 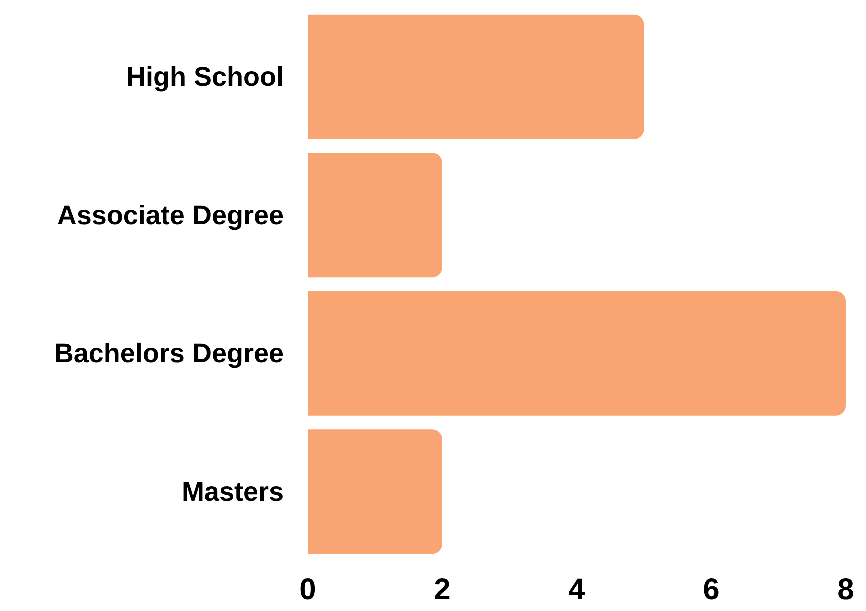 I want to click on y-tick-label: Masters, so click(x=233, y=491).